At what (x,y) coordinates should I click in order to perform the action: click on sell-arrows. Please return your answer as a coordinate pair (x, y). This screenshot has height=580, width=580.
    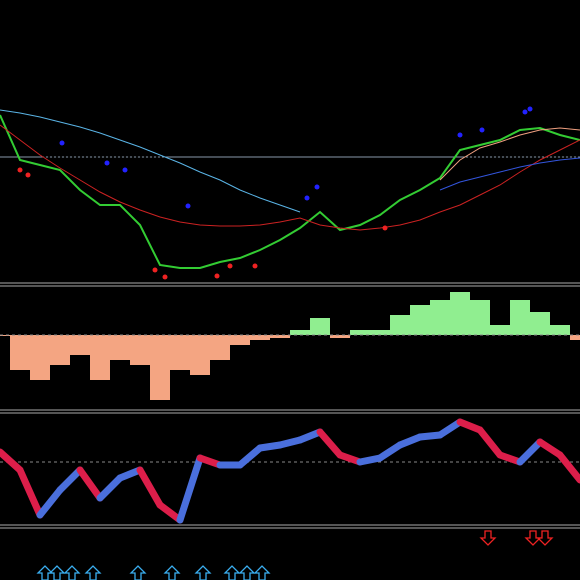
    Looking at the image, I should click on (516, 538).